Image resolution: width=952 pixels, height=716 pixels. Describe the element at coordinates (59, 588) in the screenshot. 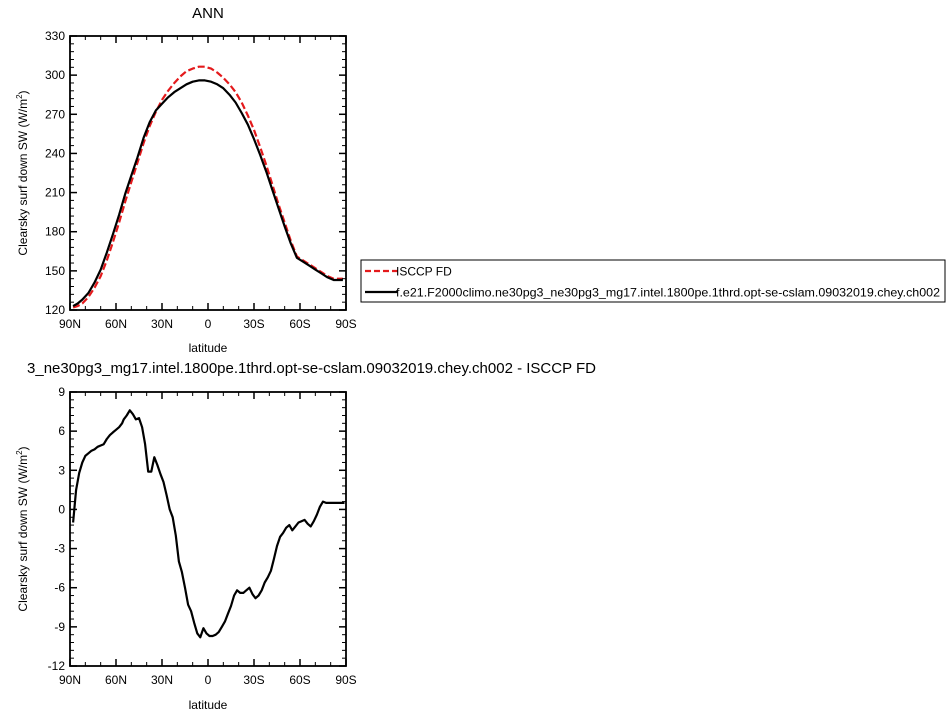

I see `bottom-y-tick-label: -6` at that location.